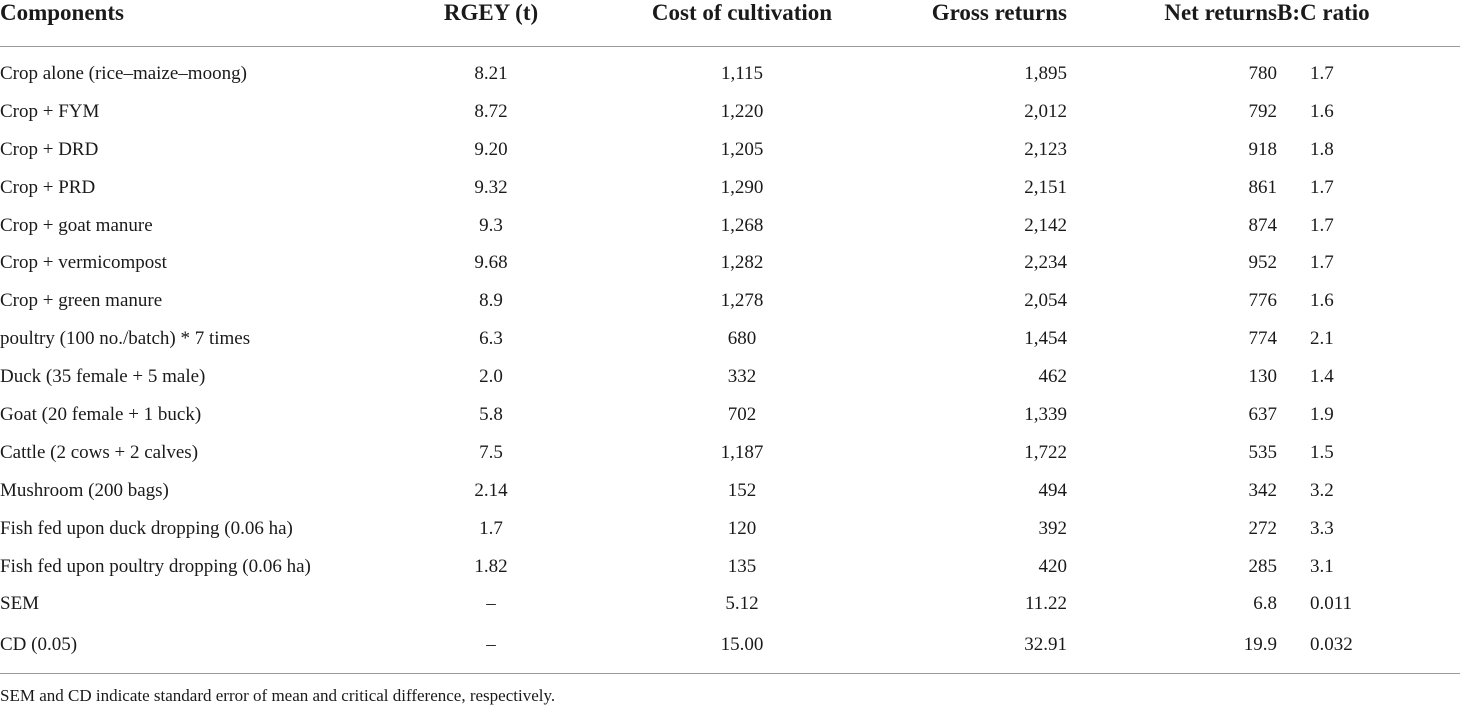 The image size is (1460, 707). What do you see at coordinates (155, 566) in the screenshot?
I see `cell-component: Fish fed upon poultry dropping (0.06 ha)` at bounding box center [155, 566].